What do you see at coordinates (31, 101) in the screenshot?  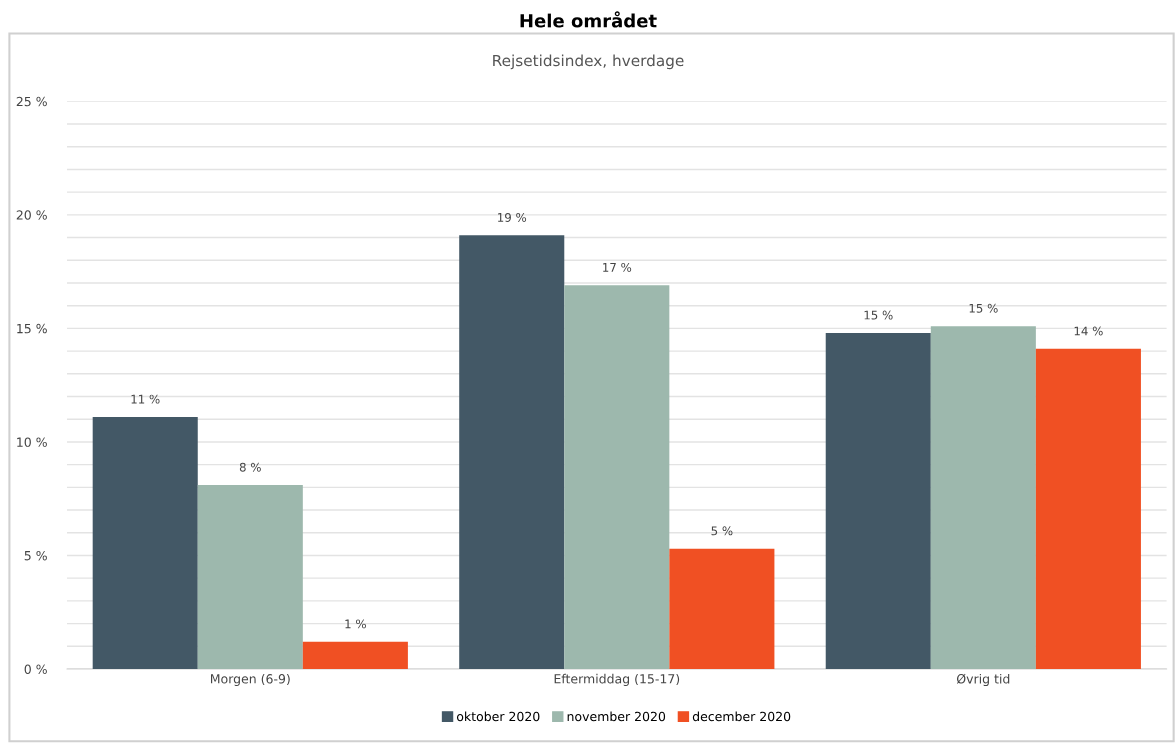 I see `y-tick-label: 25 %` at bounding box center [31, 101].